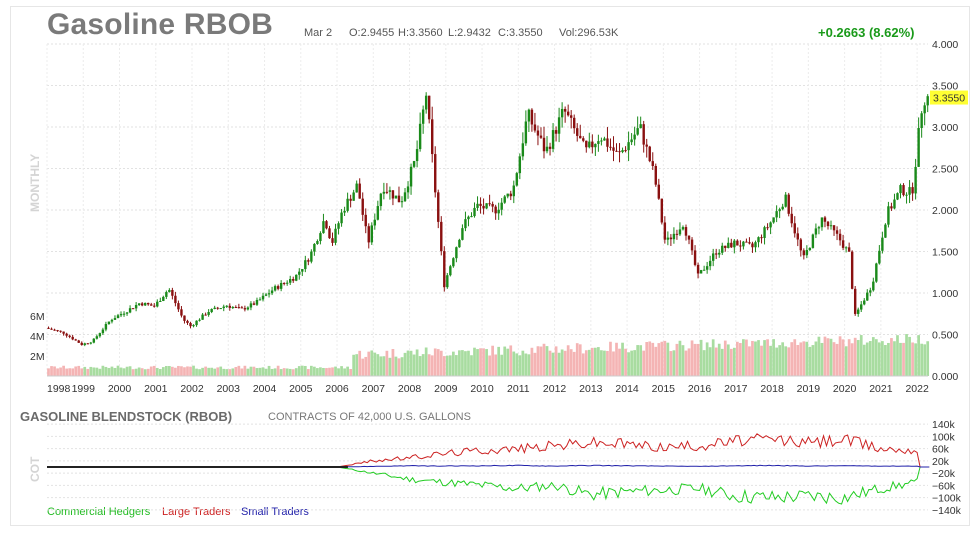  I want to click on x-tick-label: 1999, so click(84, 389).